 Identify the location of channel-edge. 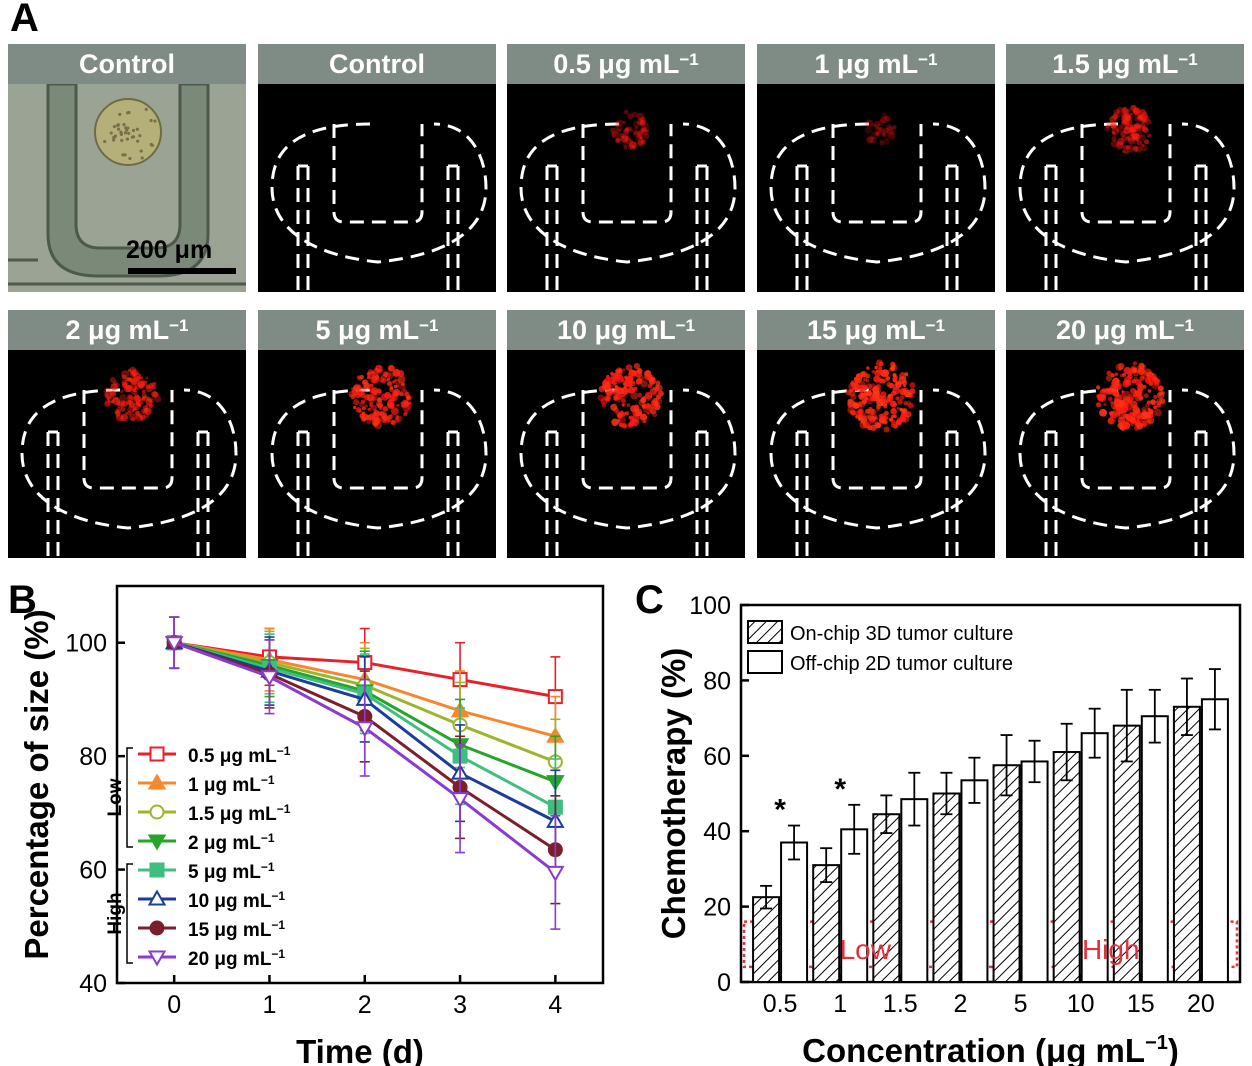
(127, 272).